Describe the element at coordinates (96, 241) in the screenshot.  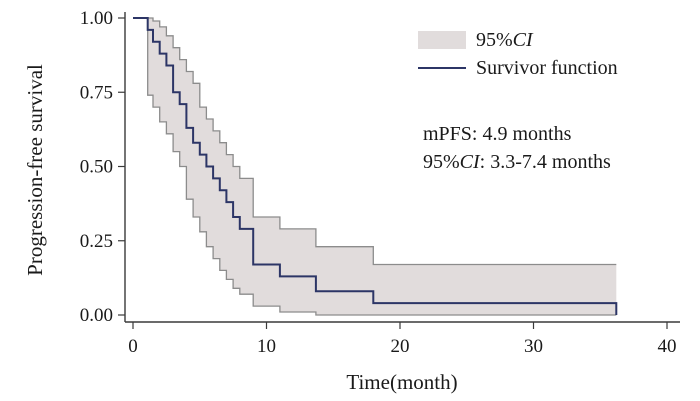
I see `y-tick-label: 0.25` at that location.